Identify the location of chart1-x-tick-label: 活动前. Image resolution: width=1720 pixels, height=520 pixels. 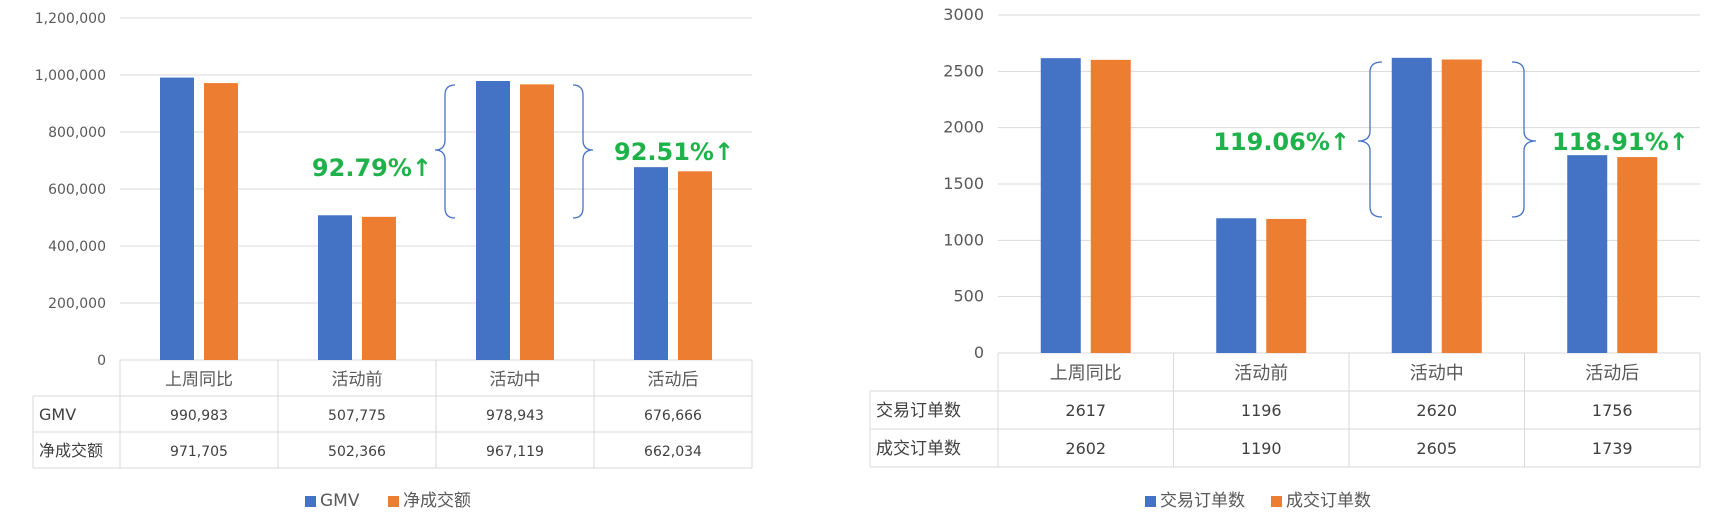
(357, 380).